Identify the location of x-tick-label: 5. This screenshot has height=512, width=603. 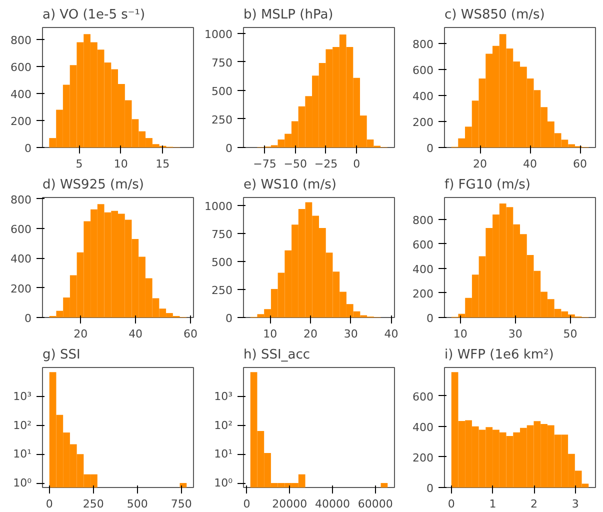
(79, 164).